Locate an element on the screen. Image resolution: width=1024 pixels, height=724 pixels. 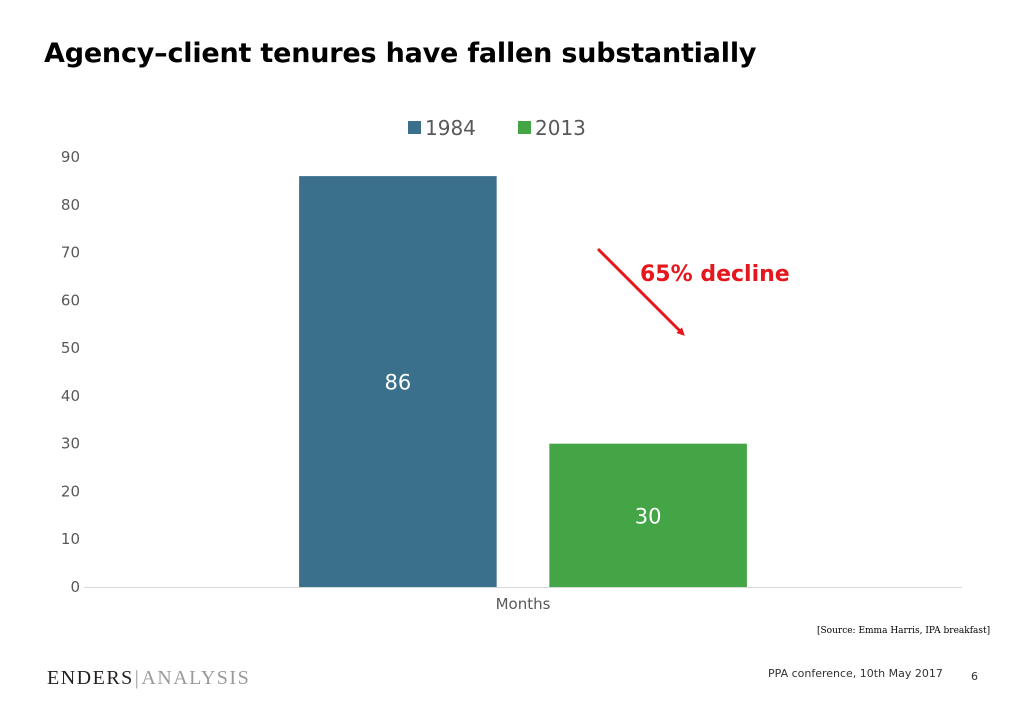
y-tick-label-9: 90 is located at coordinates (70, 157).